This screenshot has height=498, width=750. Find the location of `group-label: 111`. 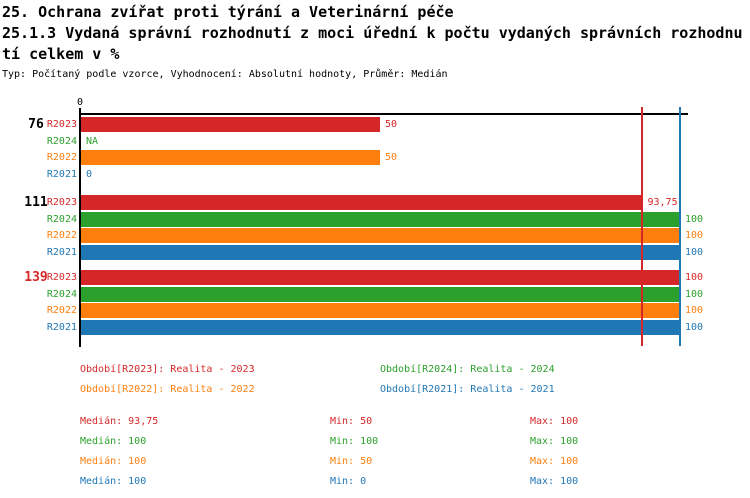

group-label: 111 is located at coordinates (36, 202).